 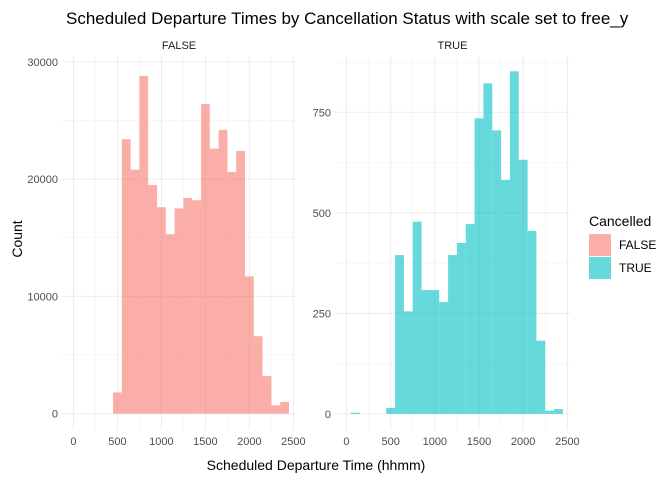 What do you see at coordinates (316, 465) in the screenshot?
I see `x-axis-title: Scheduled Departure Time (hhmm)` at bounding box center [316, 465].